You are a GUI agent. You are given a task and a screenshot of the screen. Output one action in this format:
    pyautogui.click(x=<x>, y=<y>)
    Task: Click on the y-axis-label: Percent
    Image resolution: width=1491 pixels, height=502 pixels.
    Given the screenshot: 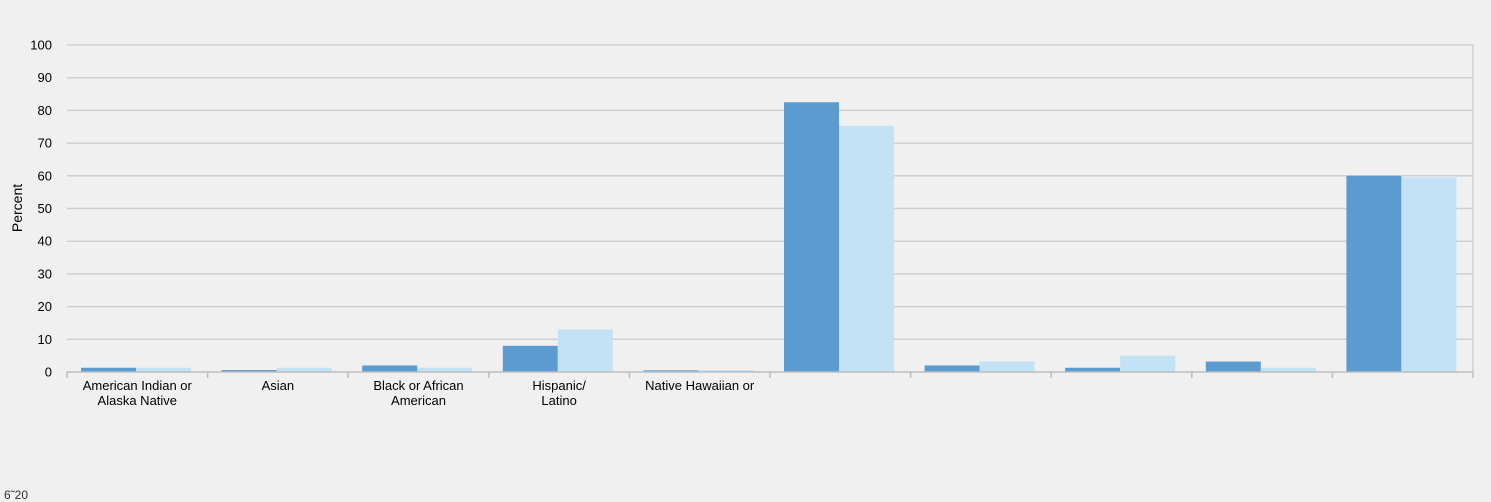 What is the action you would take?
    pyautogui.click(x=17, y=208)
    